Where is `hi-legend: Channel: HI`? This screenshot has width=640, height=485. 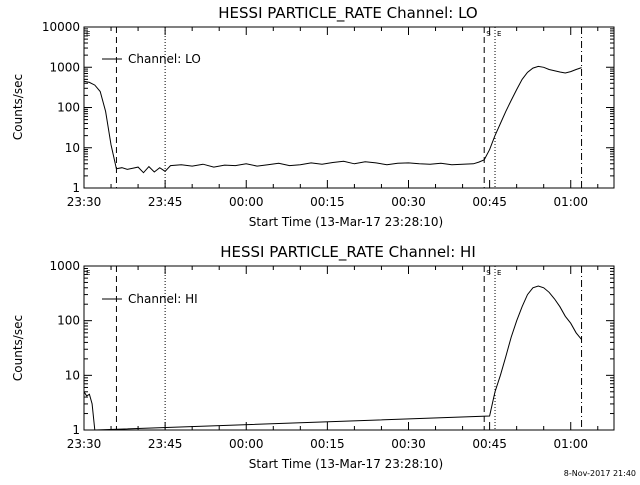 hi-legend: Channel: HI is located at coordinates (150, 299).